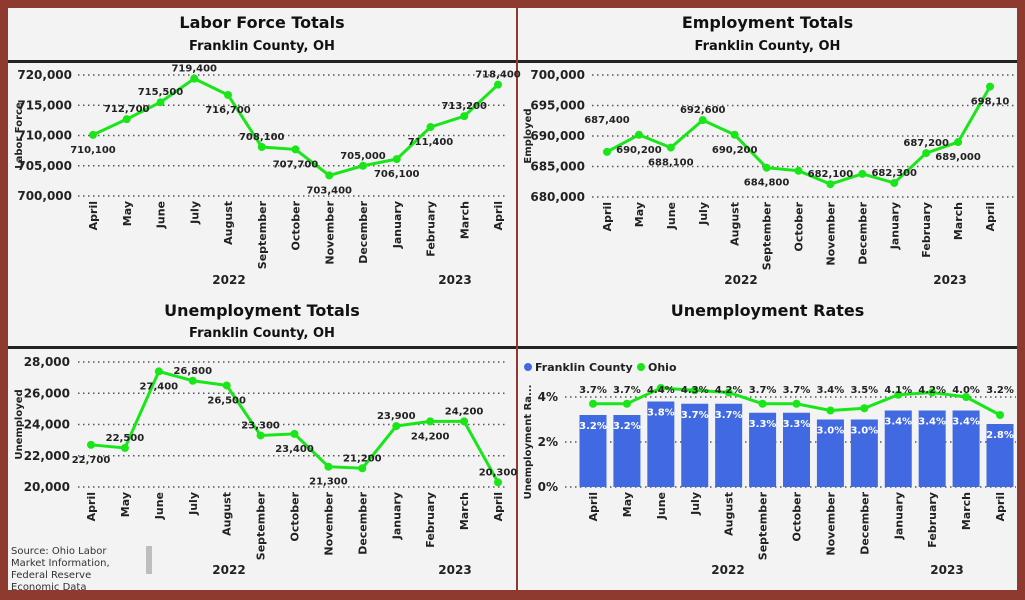 This screenshot has height=600, width=1025. I want to click on bar-data-label: 3.2%, so click(593, 426).